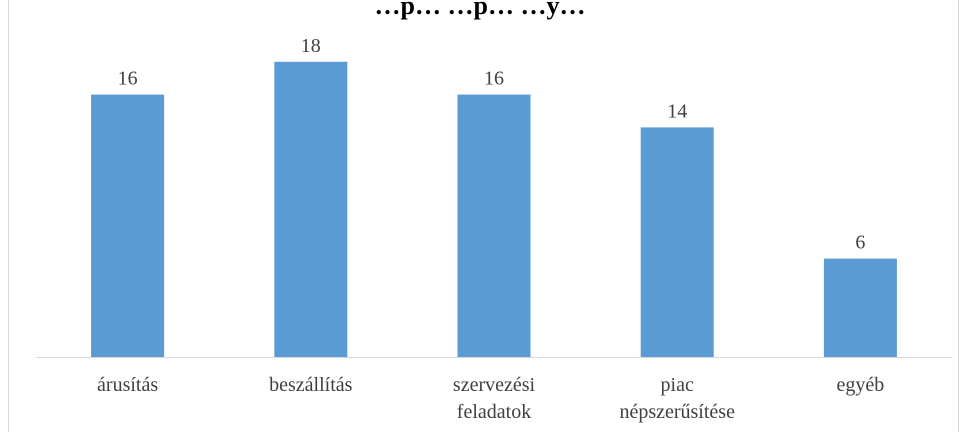 This screenshot has width=960, height=432. I want to click on category-label: piac, so click(677, 385).